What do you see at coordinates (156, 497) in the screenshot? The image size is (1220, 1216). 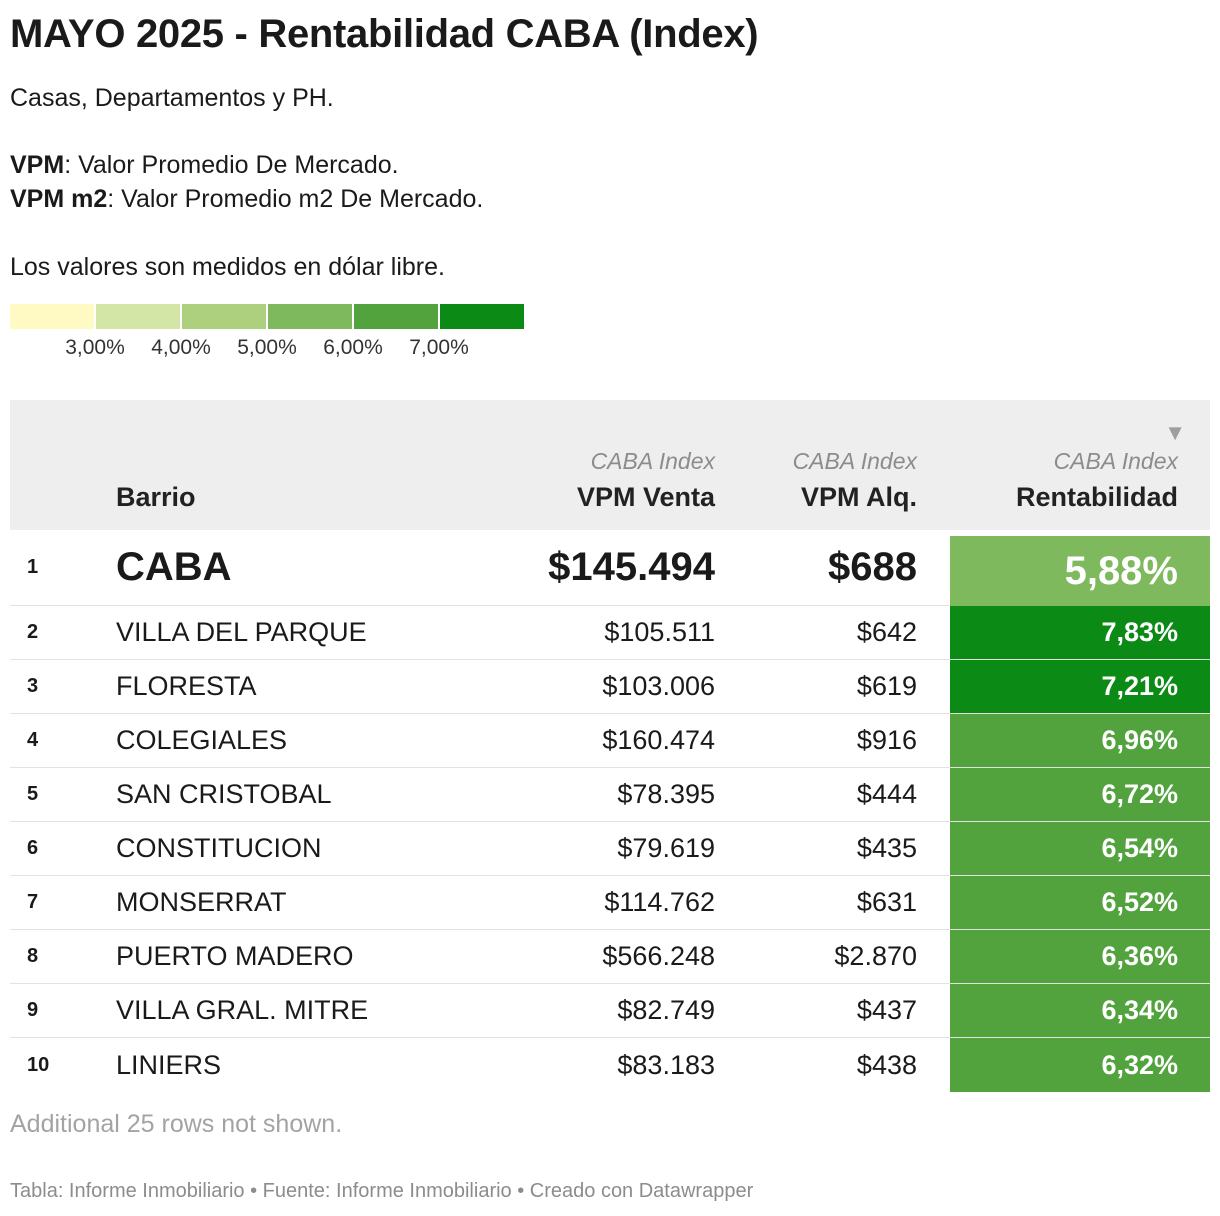 I see `column-header-barrio: Barrio` at bounding box center [156, 497].